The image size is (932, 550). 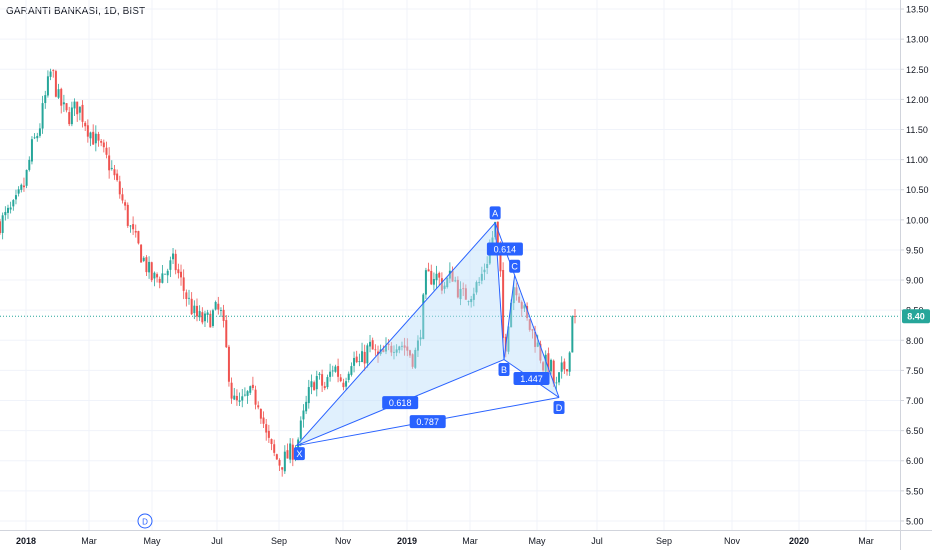 What do you see at coordinates (917, 100) in the screenshot?
I see `y-tick-label: 12.00` at bounding box center [917, 100].